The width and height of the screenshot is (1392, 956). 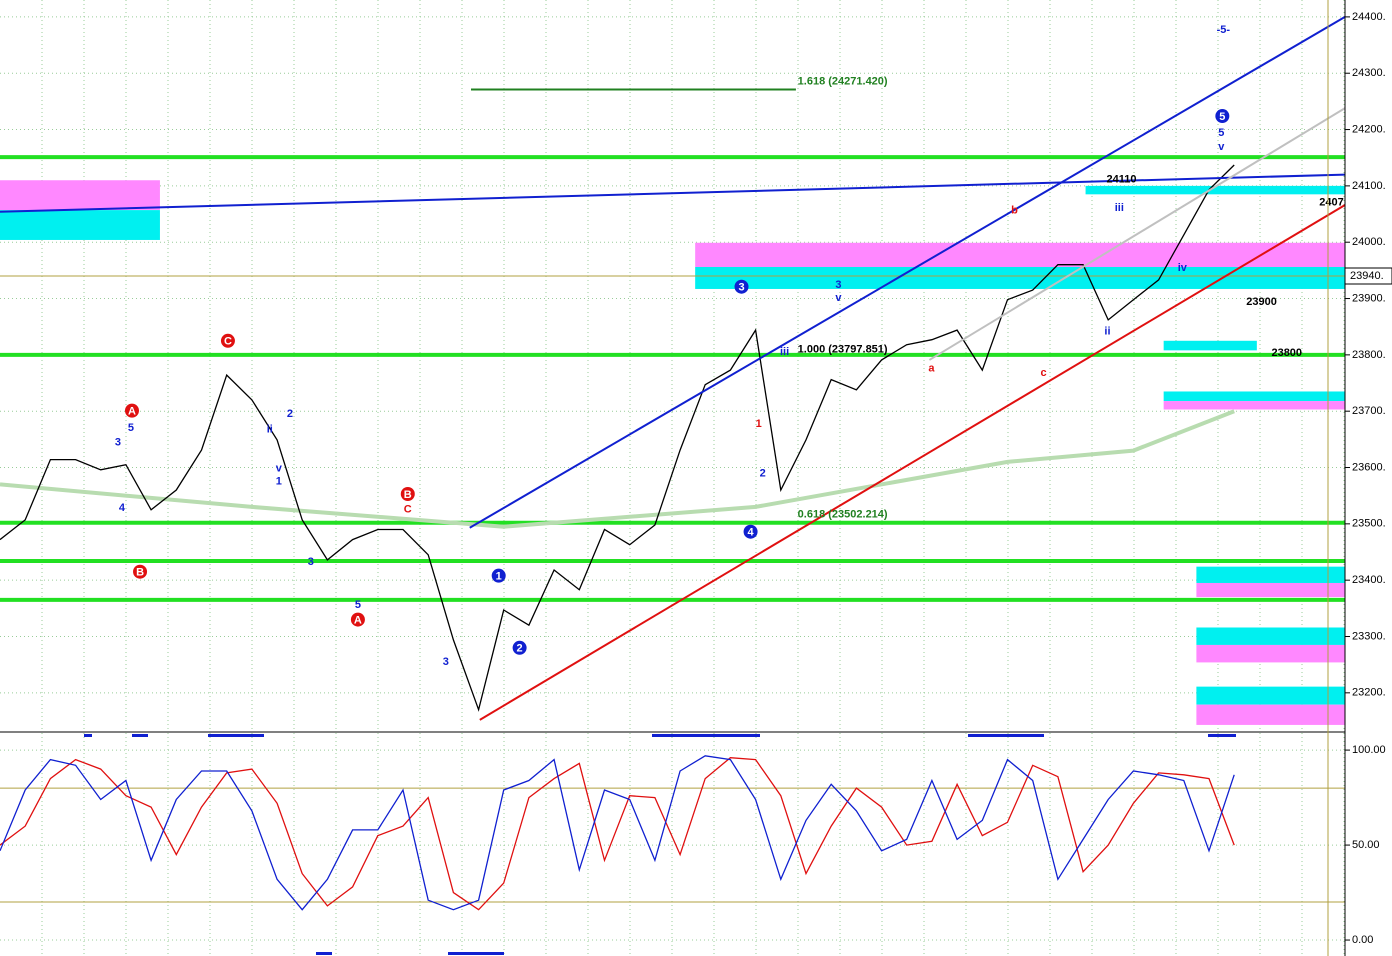 I want to click on y-tick-label: 24400., so click(x=1369, y=17).